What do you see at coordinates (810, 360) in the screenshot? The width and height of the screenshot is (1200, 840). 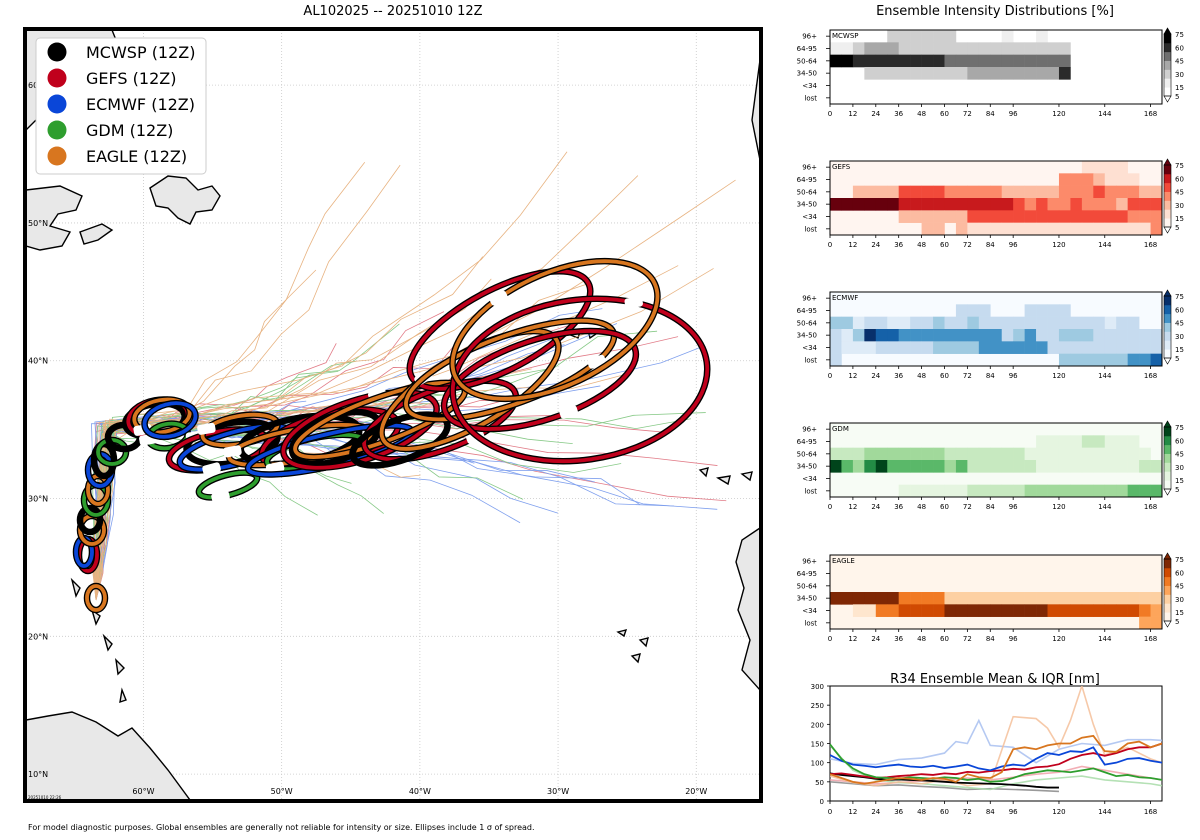 I see `heatmap-y-tick: lost` at bounding box center [810, 360].